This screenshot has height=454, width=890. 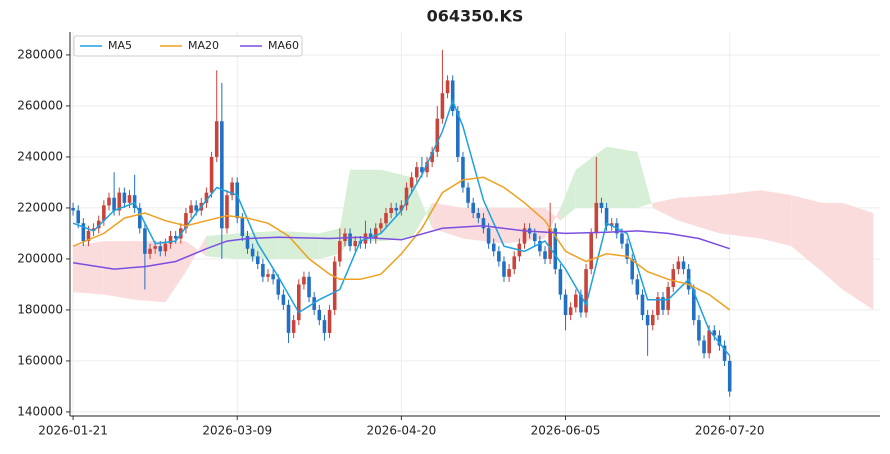 I want to click on y-tick-label: 160000, so click(x=40, y=360).